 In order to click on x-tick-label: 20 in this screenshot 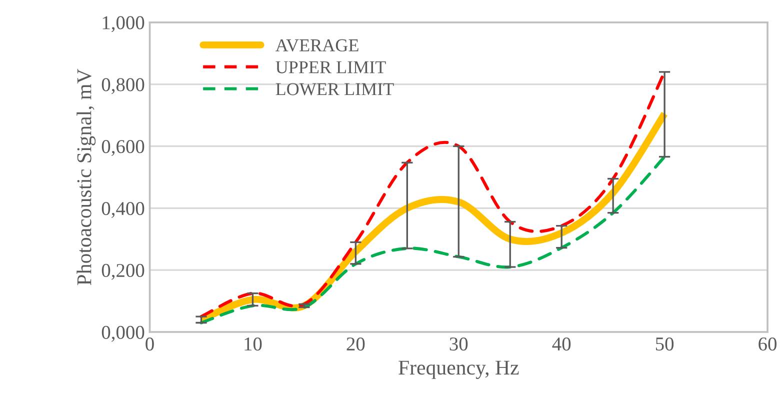, I will do `click(355, 344)`.